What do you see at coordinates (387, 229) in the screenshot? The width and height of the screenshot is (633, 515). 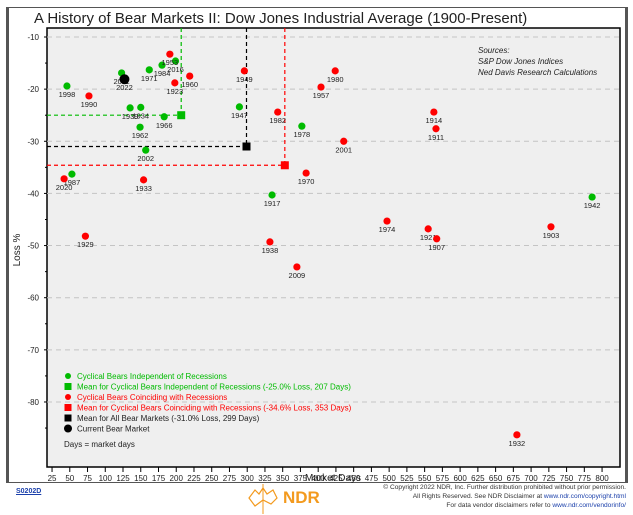 I see `data-label: 1974` at bounding box center [387, 229].